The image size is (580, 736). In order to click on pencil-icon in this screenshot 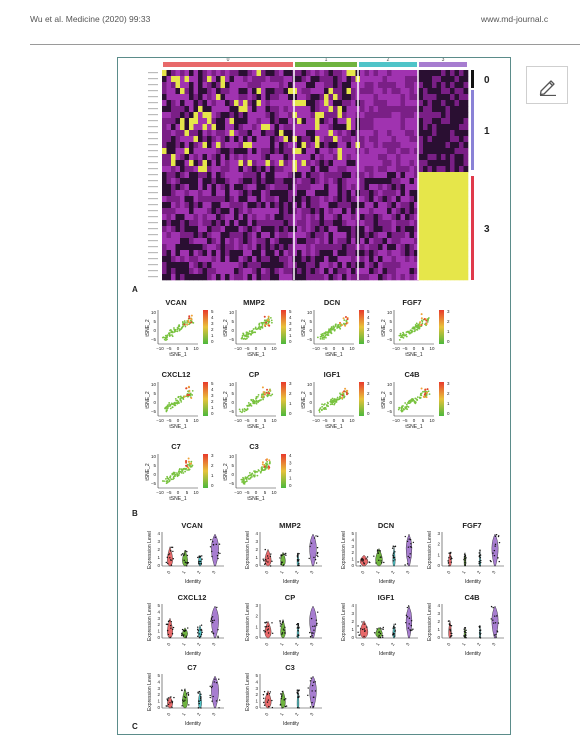, I will do `click(547, 88)`.